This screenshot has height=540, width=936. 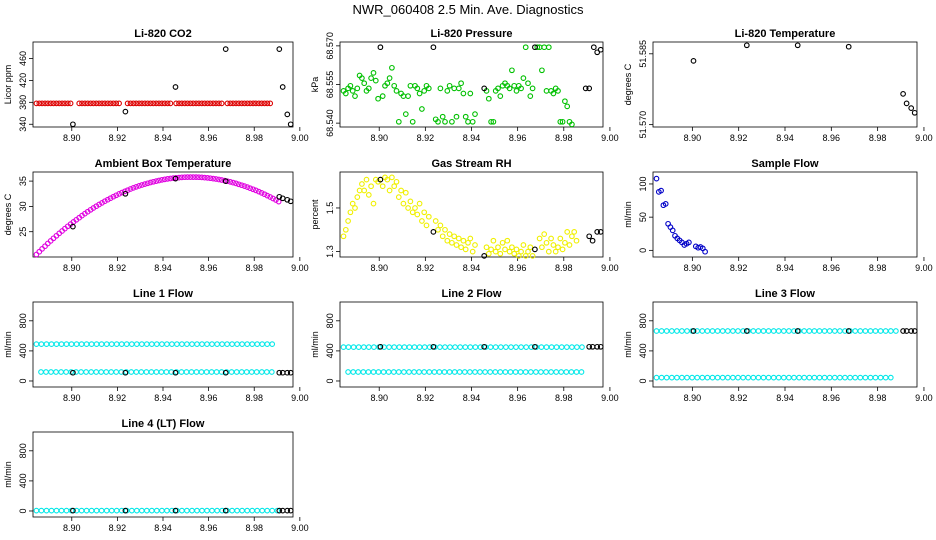 What do you see at coordinates (8, 85) in the screenshot?
I see `y-axis-label: Licor ppm` at bounding box center [8, 85].